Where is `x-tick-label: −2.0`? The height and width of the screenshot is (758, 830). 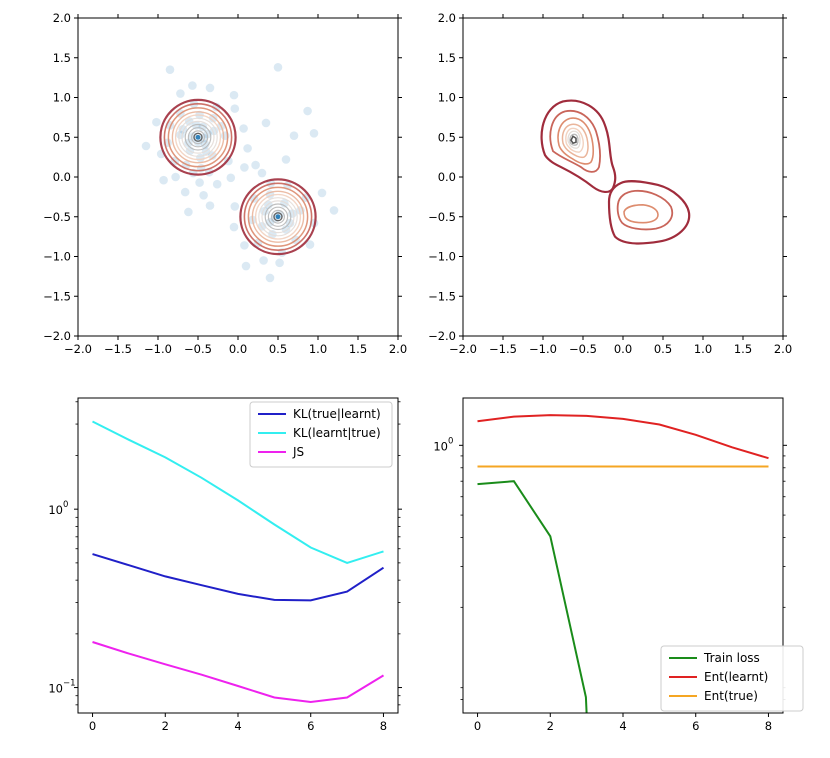 x-tick-label: −2.0 is located at coordinates (78, 349).